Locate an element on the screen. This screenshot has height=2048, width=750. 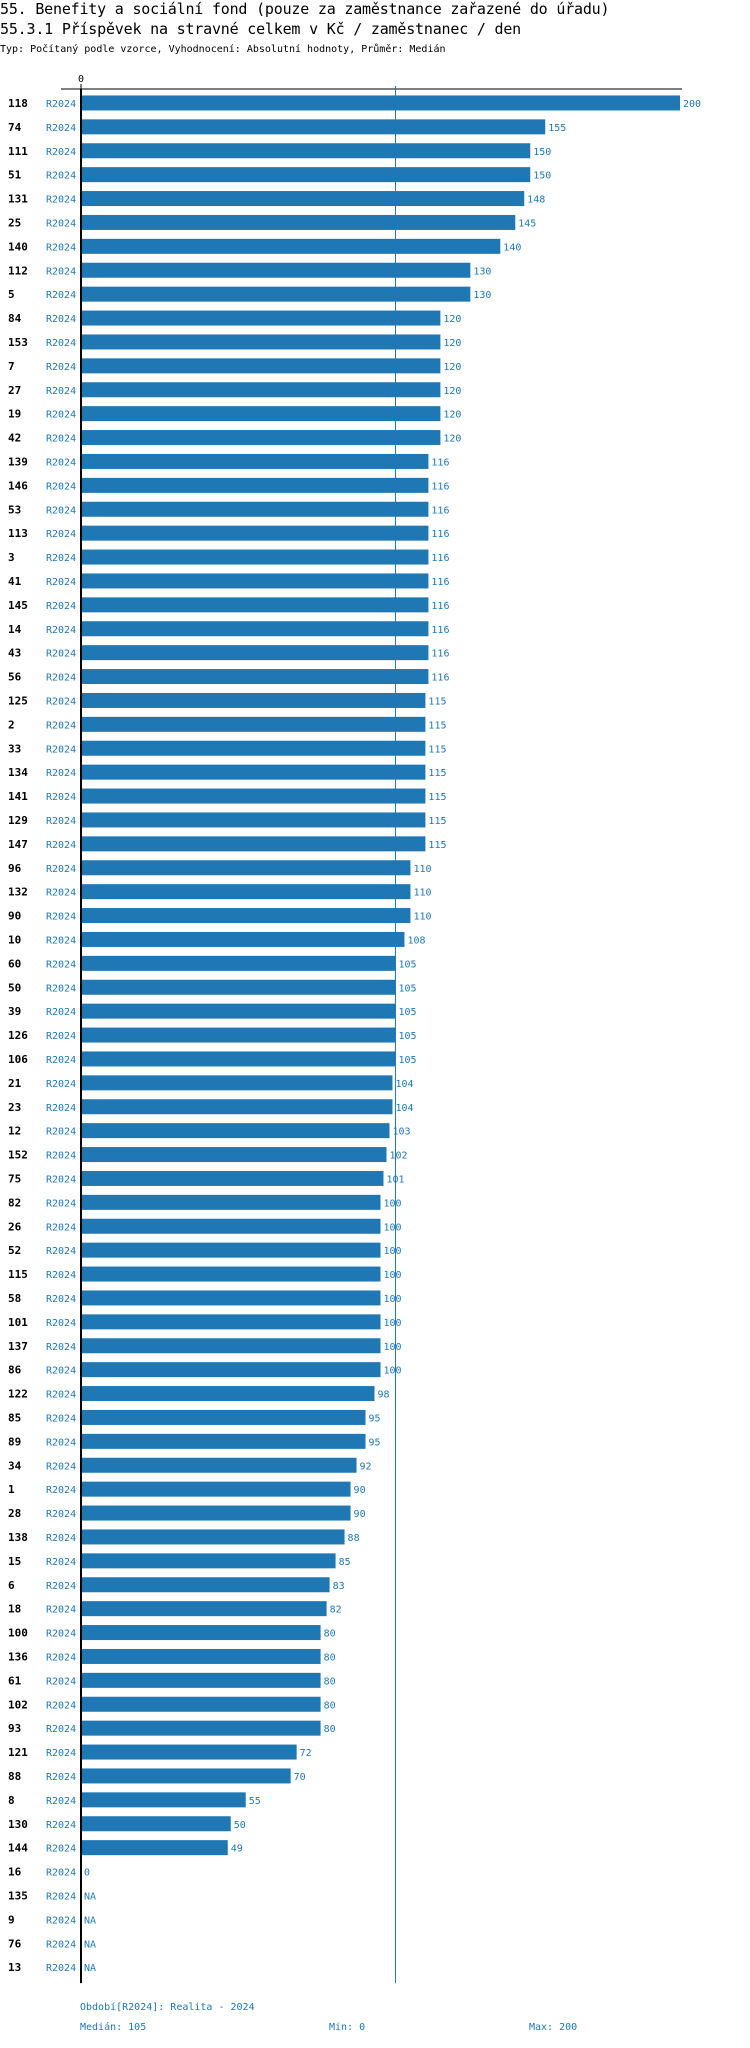
category-label: 14 is located at coordinates (15, 629).